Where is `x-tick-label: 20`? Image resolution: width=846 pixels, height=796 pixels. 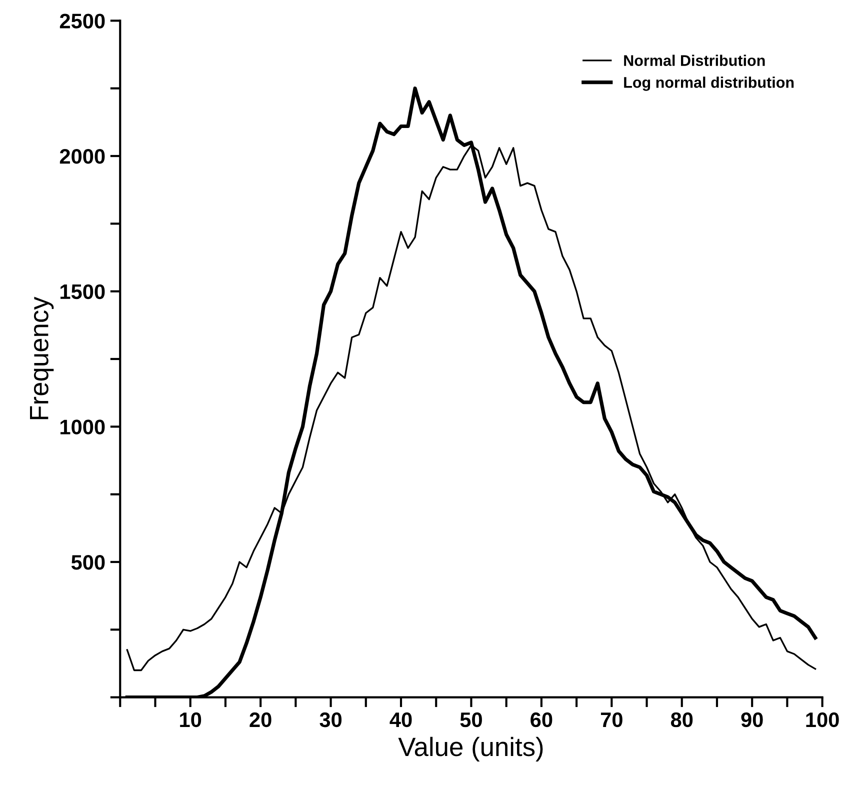
x-tick-label: 20 is located at coordinates (261, 720).